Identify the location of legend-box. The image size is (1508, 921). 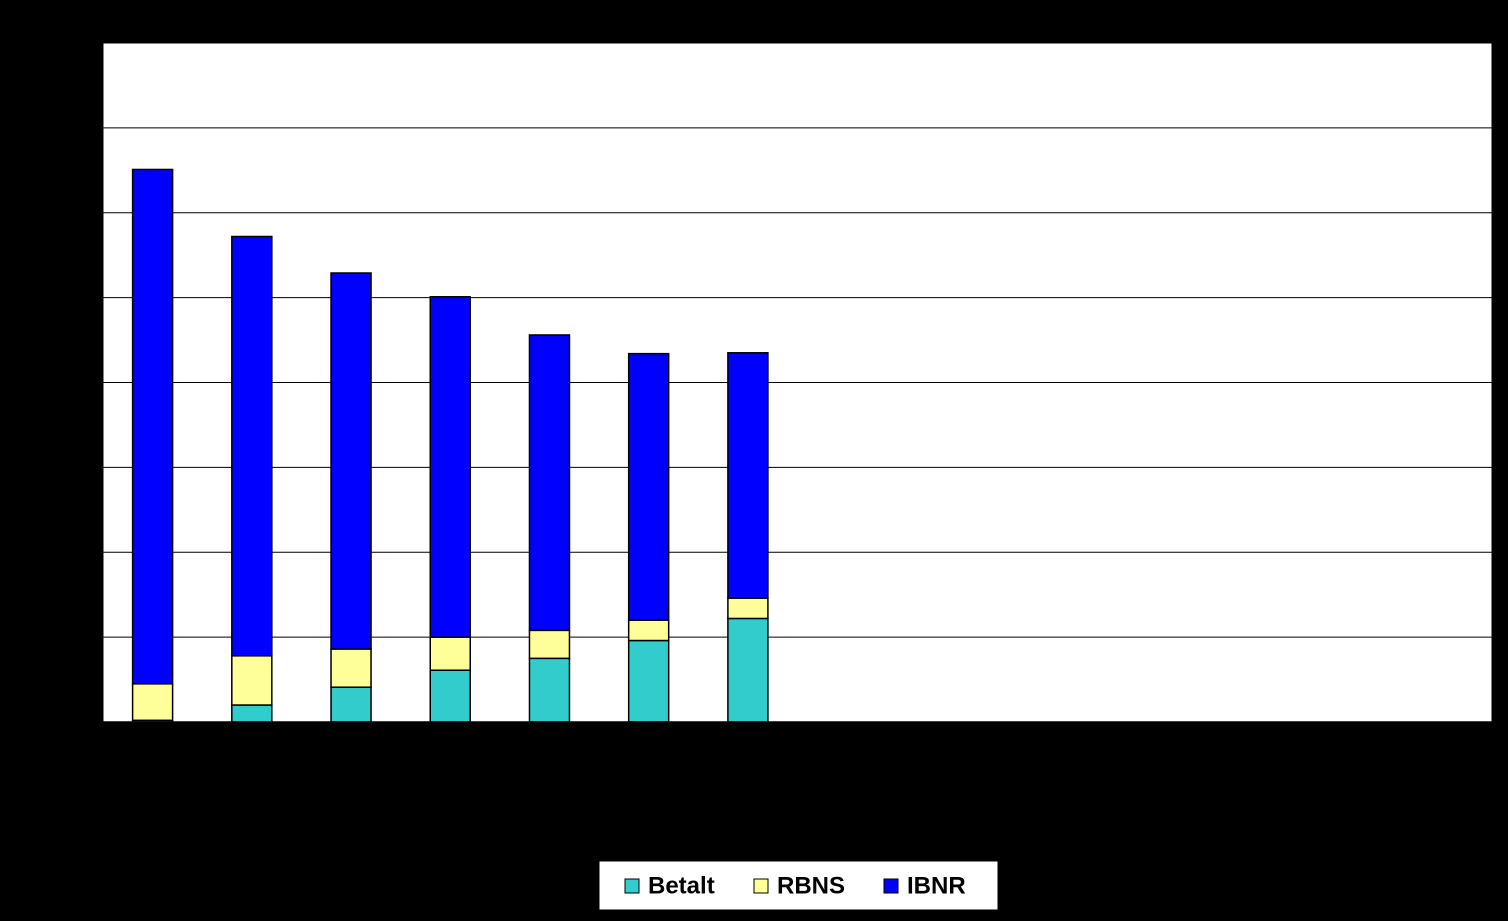
(798, 885).